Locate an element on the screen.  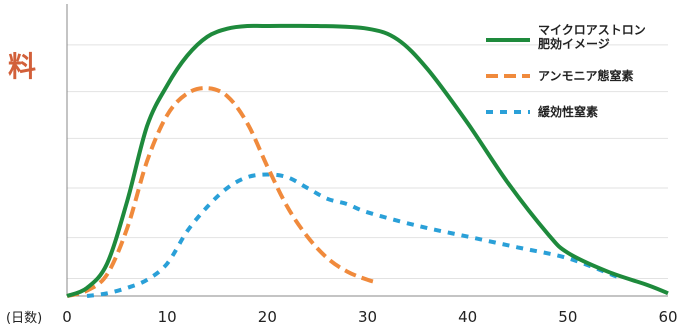
legend-label-0: マイクロアストロン肥効イメージ is located at coordinates (592, 37).